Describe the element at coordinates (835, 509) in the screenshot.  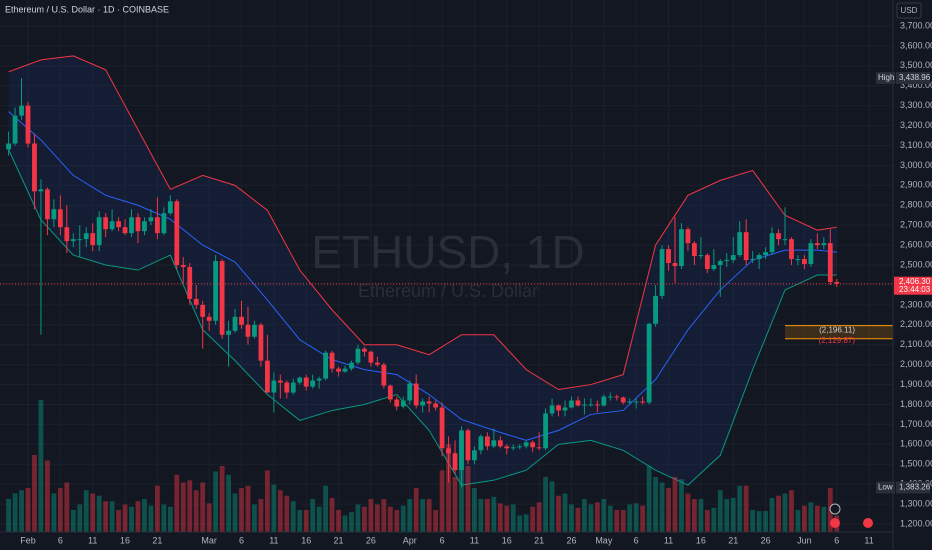
I see `lightning-icon` at that location.